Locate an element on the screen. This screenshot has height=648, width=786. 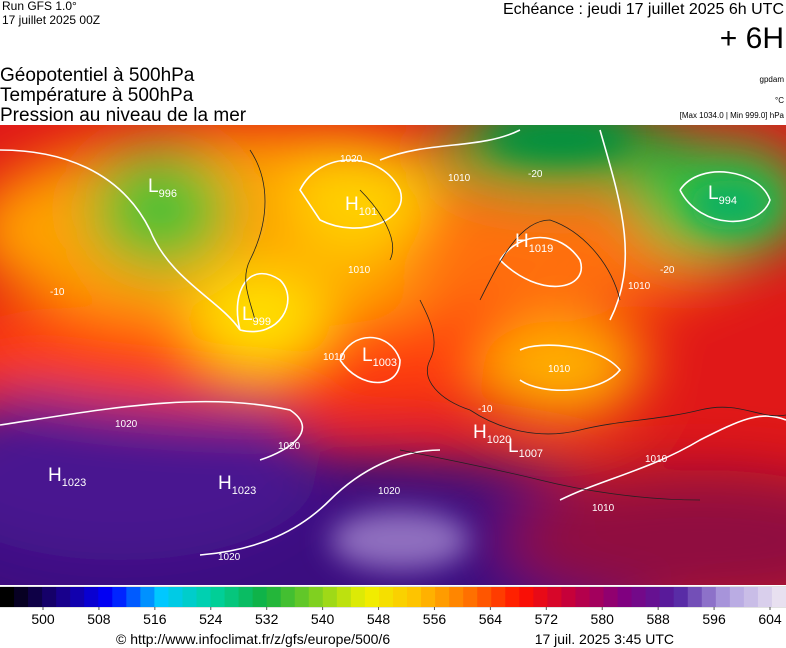
colorbar-tick-label: 500 is located at coordinates (43, 619).